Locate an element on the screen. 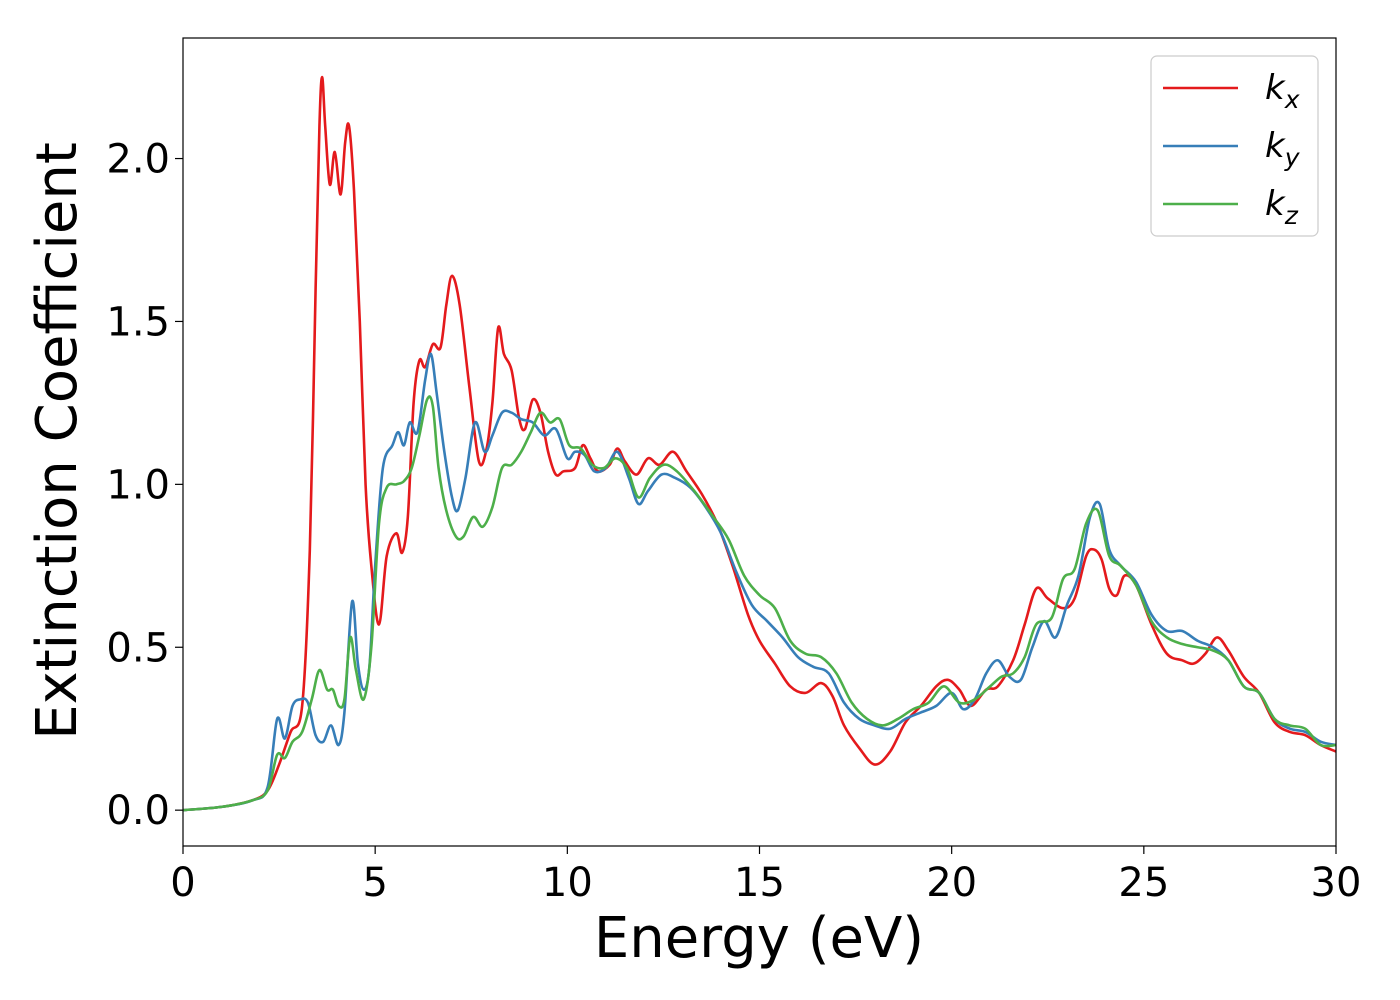  x-tick-label: 25 is located at coordinates (1143, 883).